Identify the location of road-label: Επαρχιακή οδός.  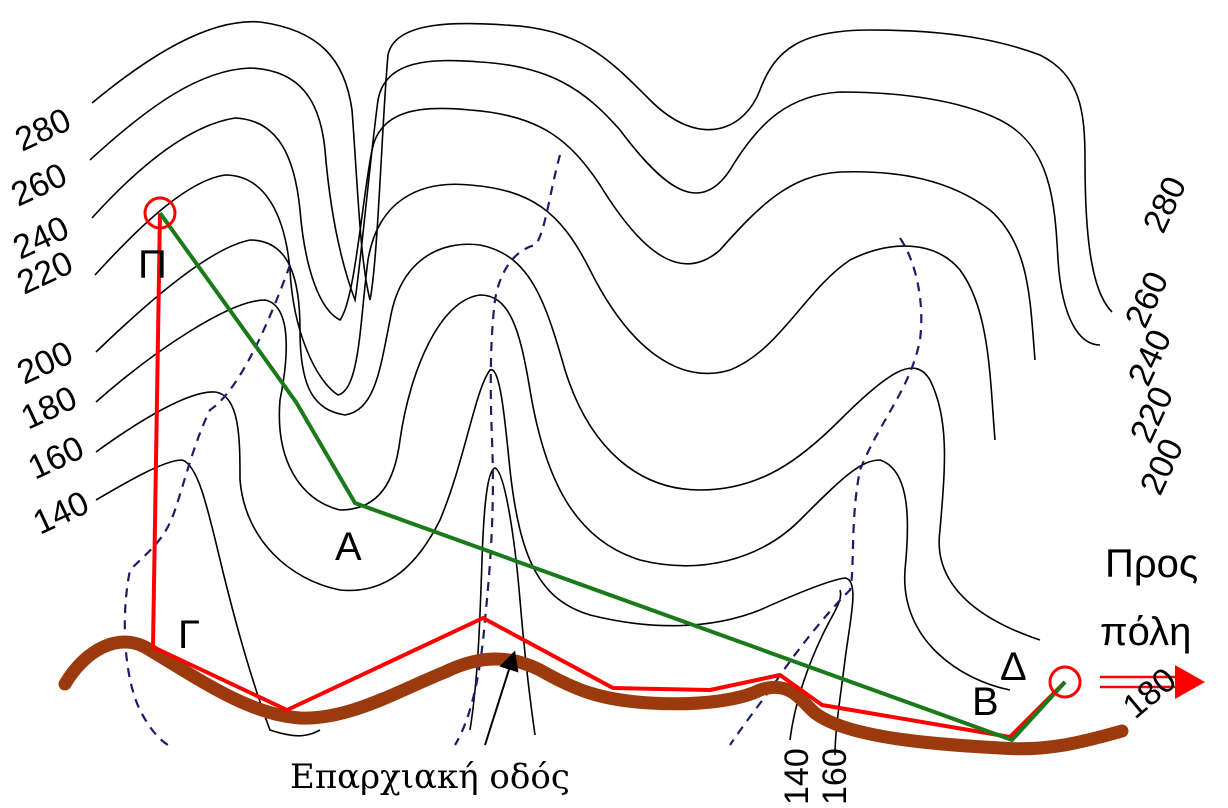
(430, 777).